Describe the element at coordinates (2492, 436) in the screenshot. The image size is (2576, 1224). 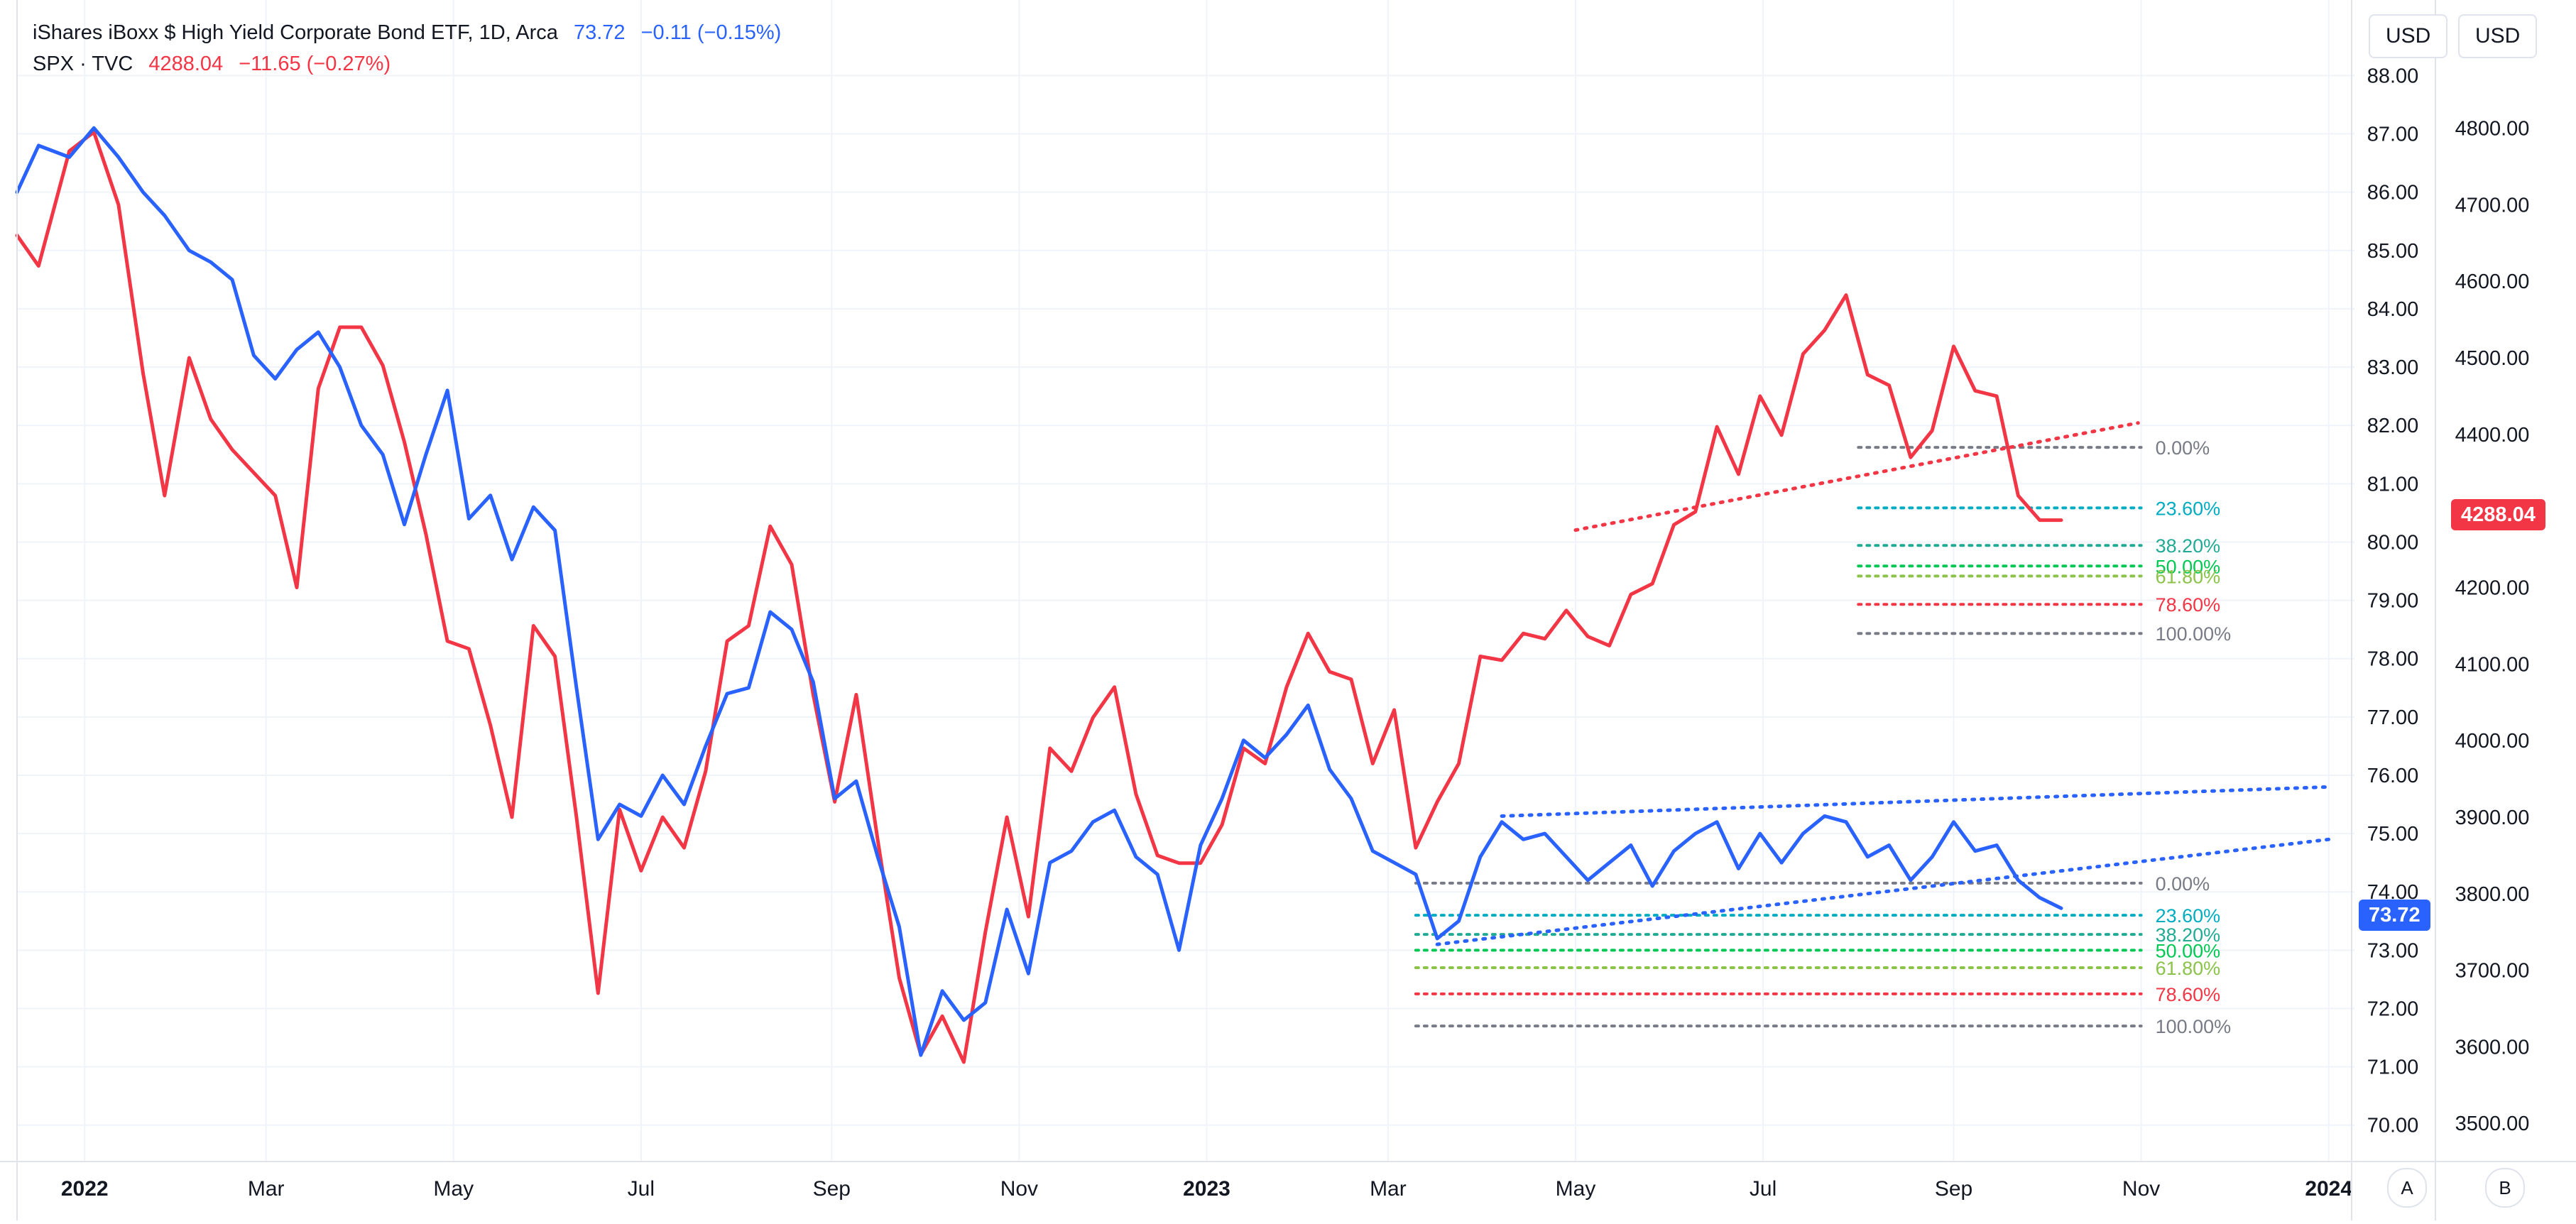
I see `y-right-tick-label: 4400.00` at that location.